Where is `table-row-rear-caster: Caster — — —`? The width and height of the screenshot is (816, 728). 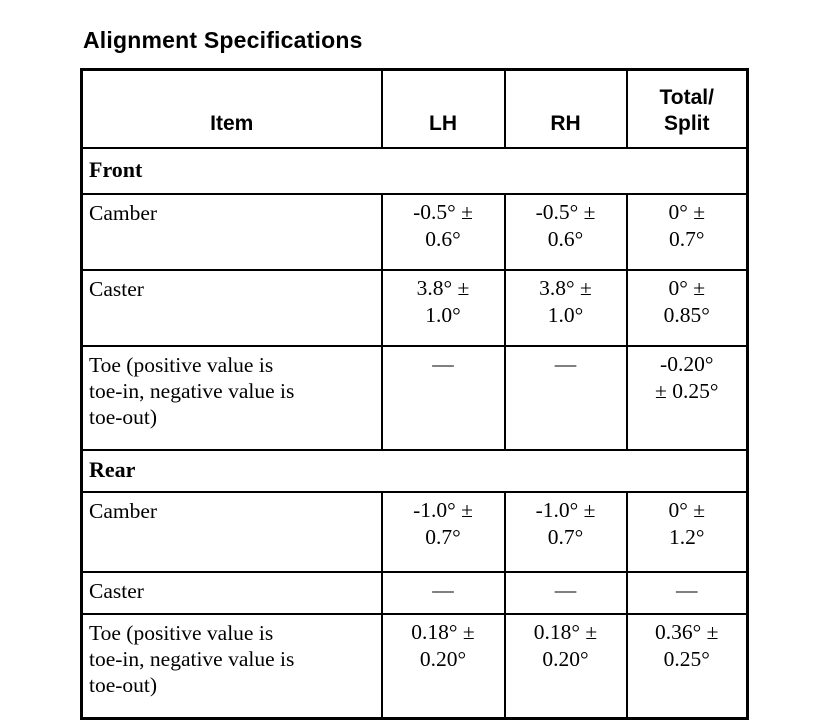
table-row-rear-caster: Caster — — — is located at coordinates (414, 592).